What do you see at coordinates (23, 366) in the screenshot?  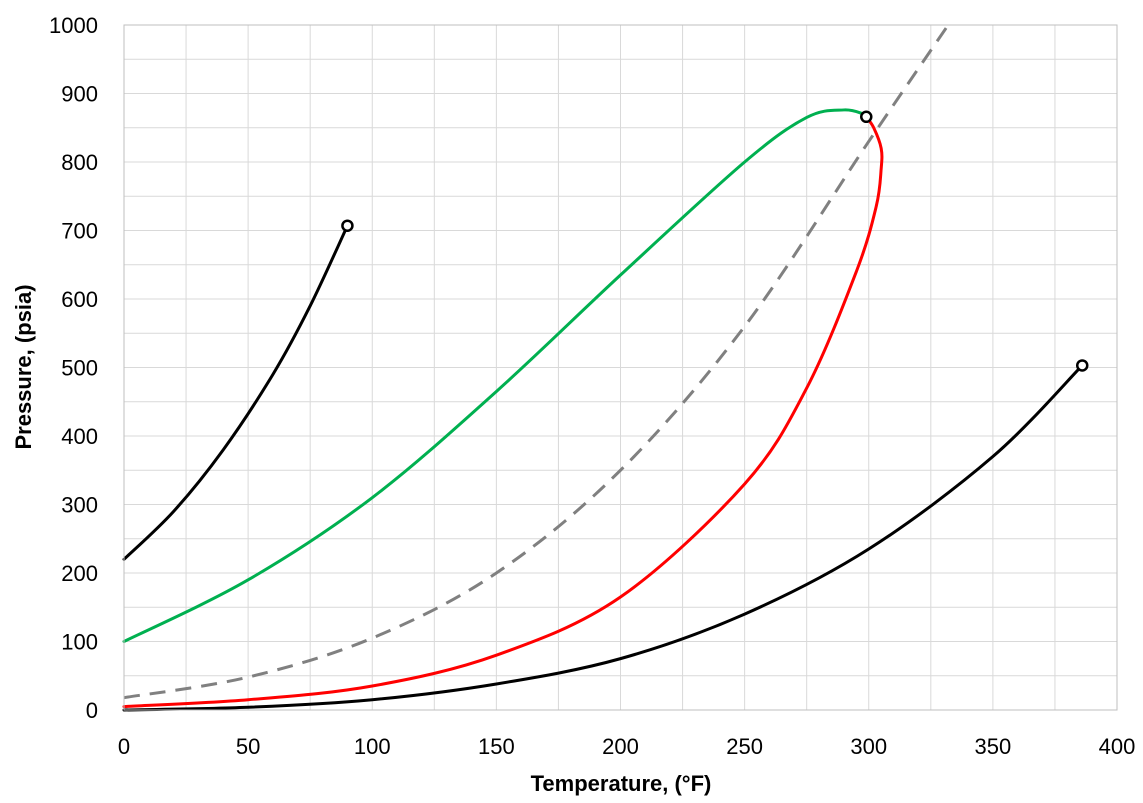 I see `y-axis-title: Pressure, (psia)` at bounding box center [23, 366].